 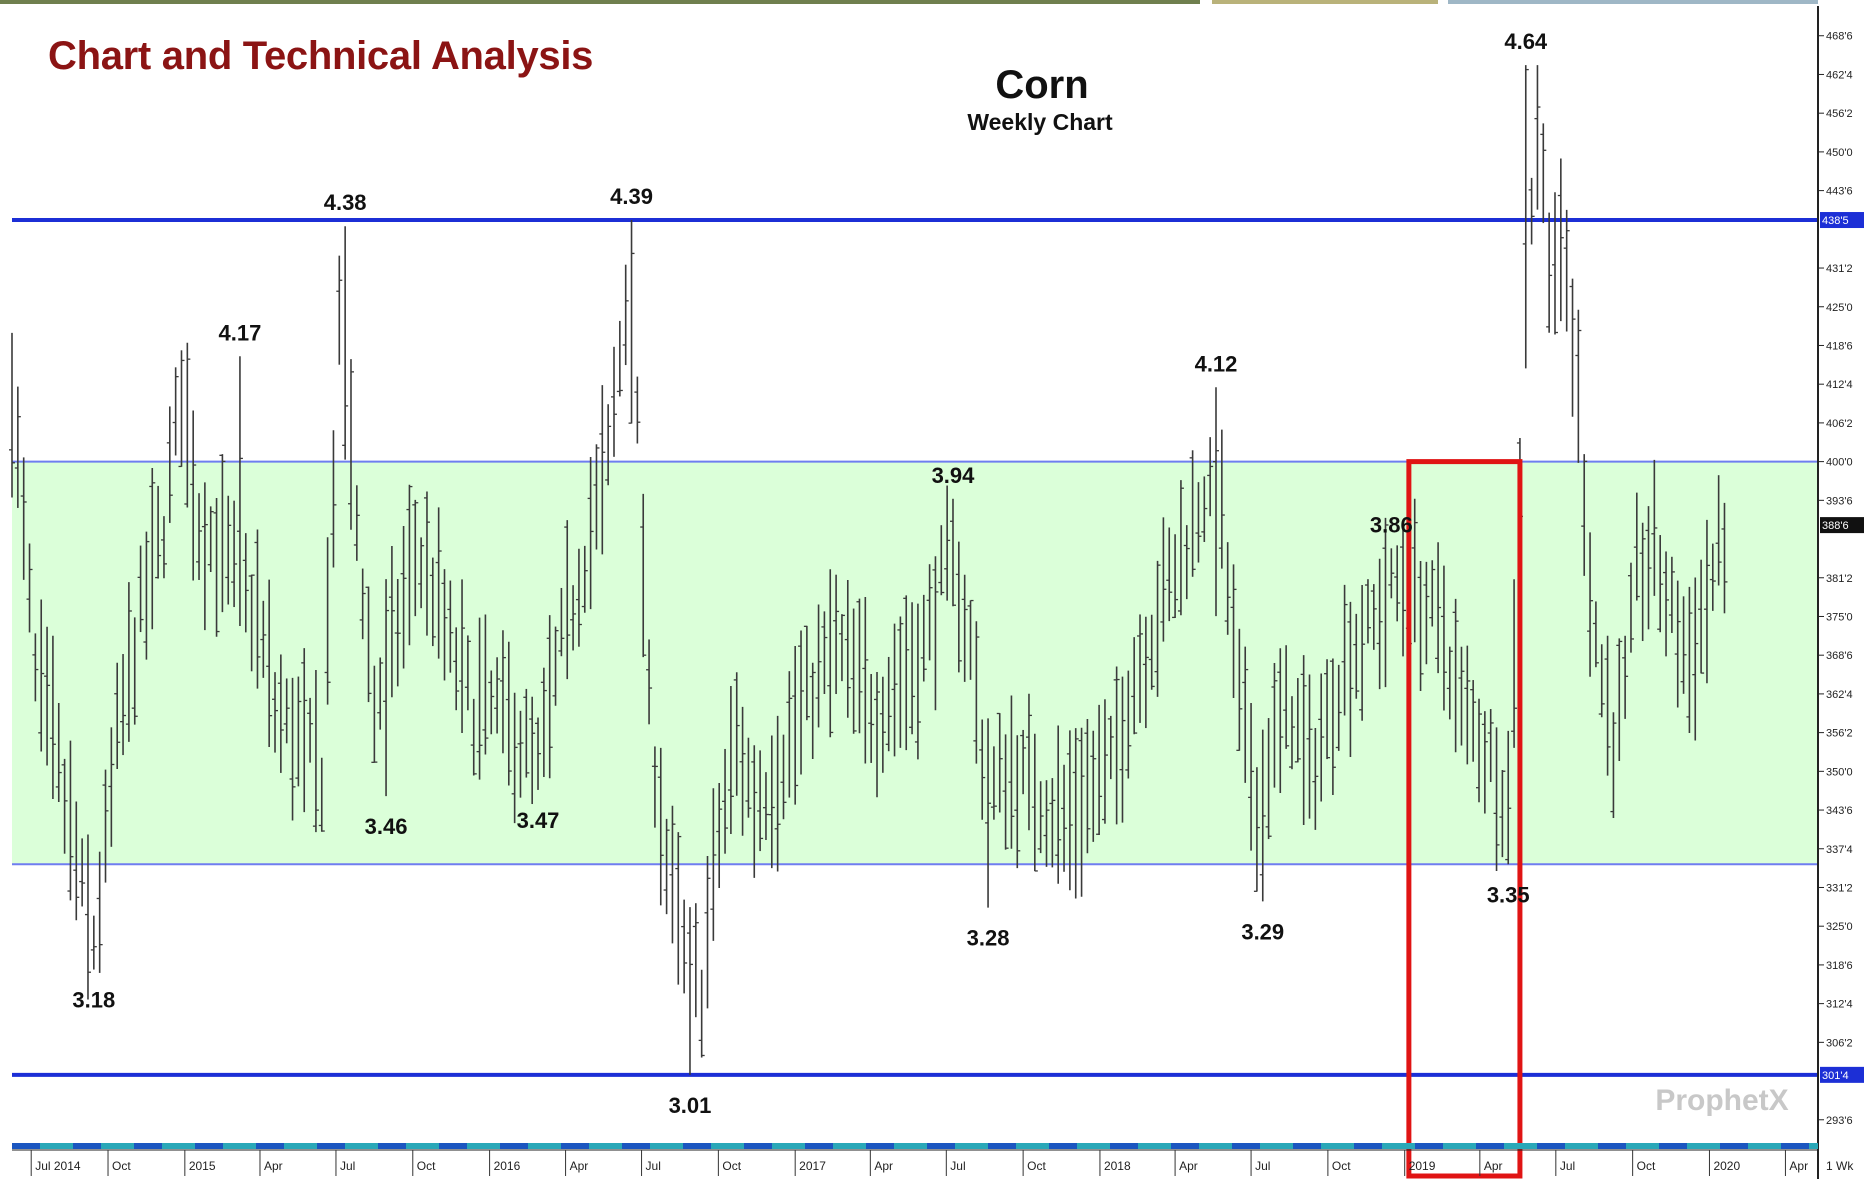 What do you see at coordinates (1646, 1166) in the screenshot?
I see `time-axis-label: Oct` at bounding box center [1646, 1166].